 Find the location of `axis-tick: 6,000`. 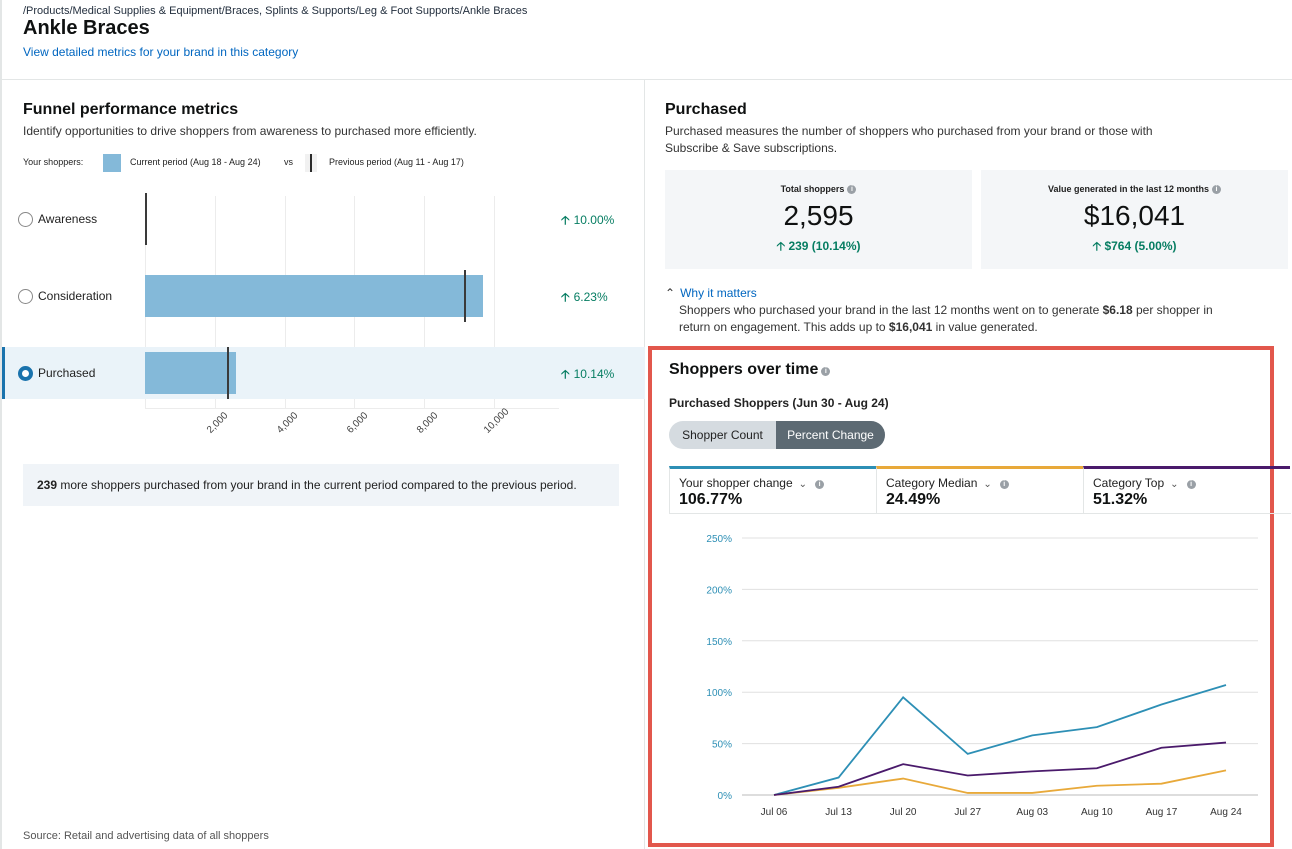

axis-tick: 6,000 is located at coordinates (358, 423).